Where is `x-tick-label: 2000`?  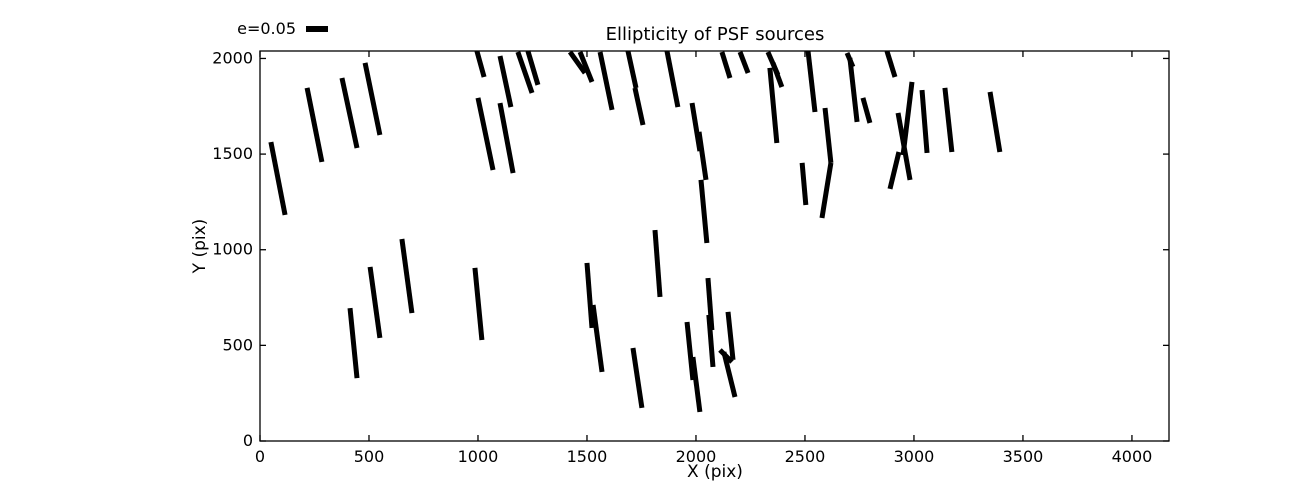 x-tick-label: 2000 is located at coordinates (696, 456).